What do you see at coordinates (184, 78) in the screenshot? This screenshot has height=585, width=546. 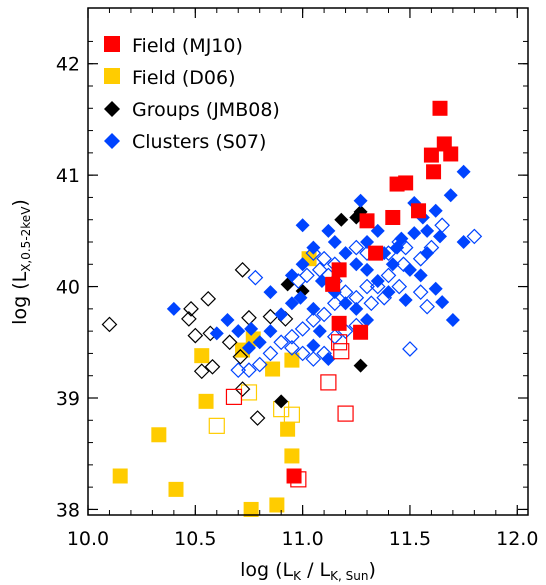 I see `legend-label-field-d06: Field (D06)` at bounding box center [184, 78].